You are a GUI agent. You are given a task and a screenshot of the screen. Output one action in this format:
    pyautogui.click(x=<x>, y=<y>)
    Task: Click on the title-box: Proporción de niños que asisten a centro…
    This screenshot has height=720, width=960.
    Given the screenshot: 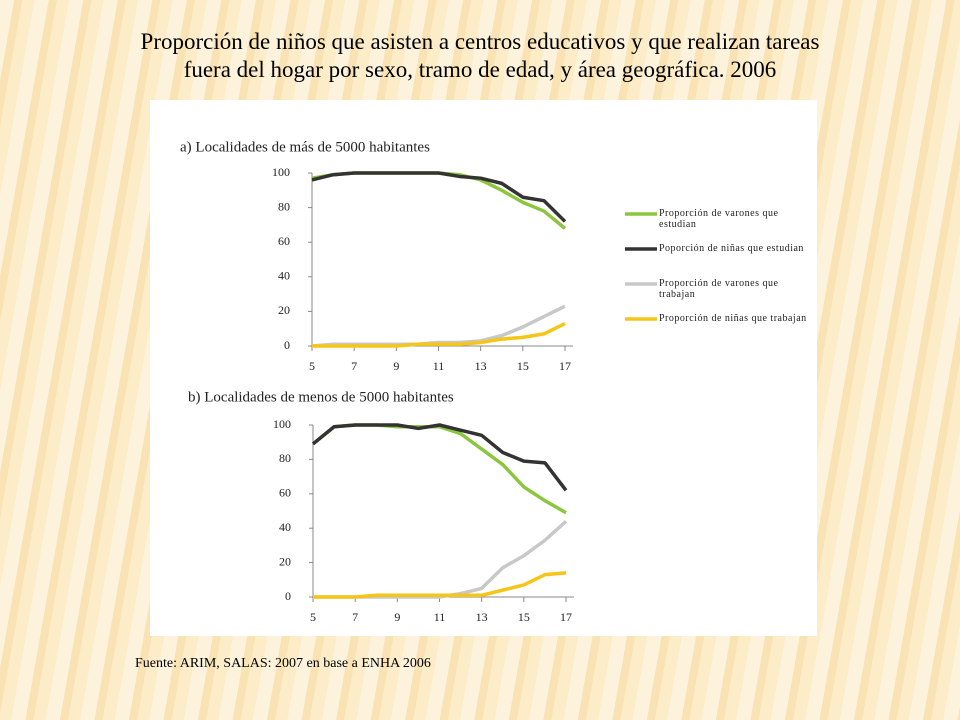 What is the action you would take?
    pyautogui.click(x=480, y=55)
    